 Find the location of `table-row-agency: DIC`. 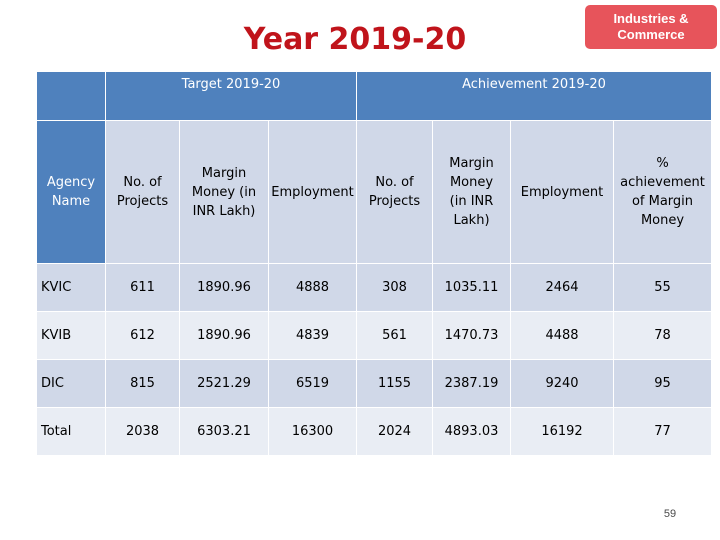

table-row-agency: DIC is located at coordinates (71, 383).